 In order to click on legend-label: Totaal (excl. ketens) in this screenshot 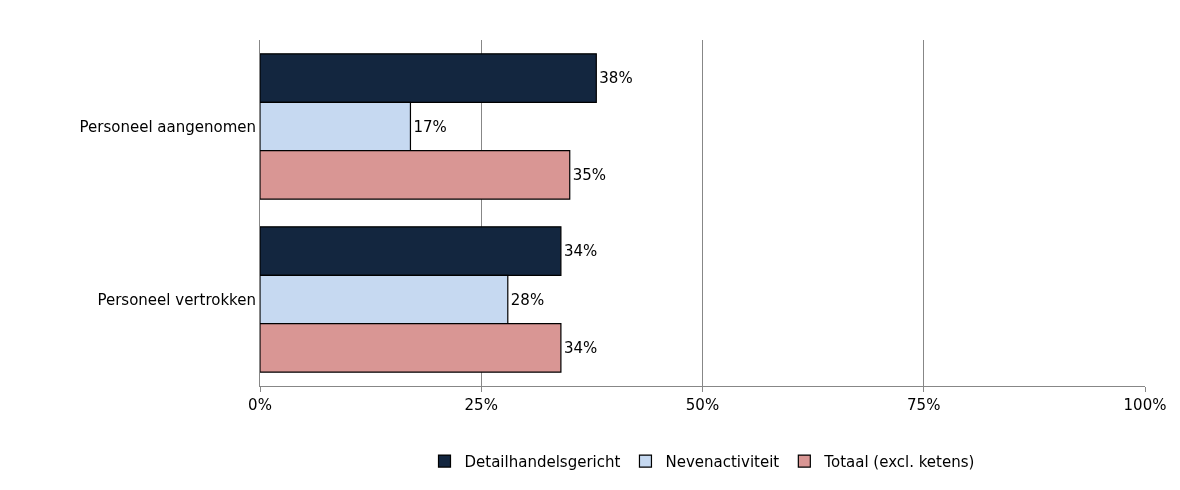, I will do `click(899, 461)`.